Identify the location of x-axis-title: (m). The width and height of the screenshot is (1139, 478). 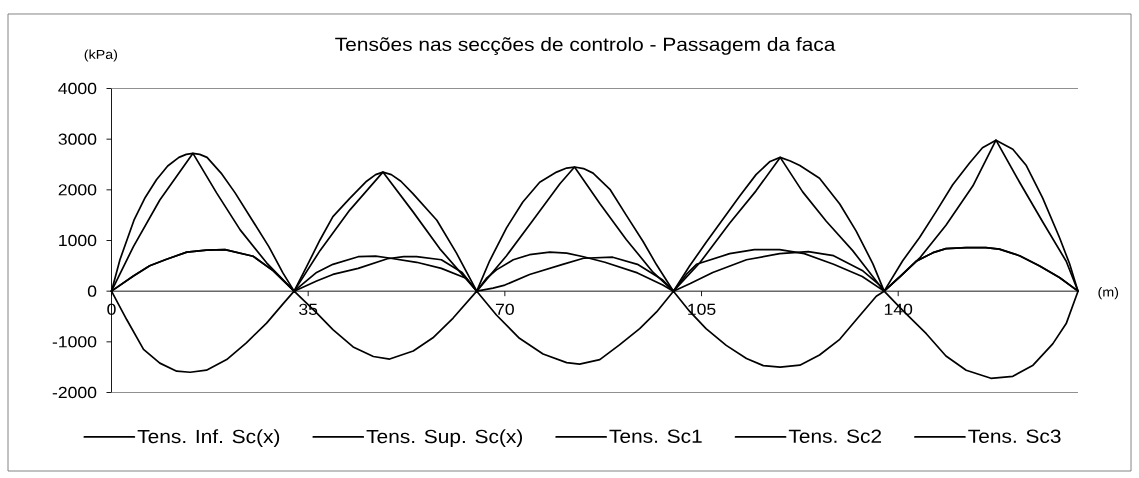
(1108, 293).